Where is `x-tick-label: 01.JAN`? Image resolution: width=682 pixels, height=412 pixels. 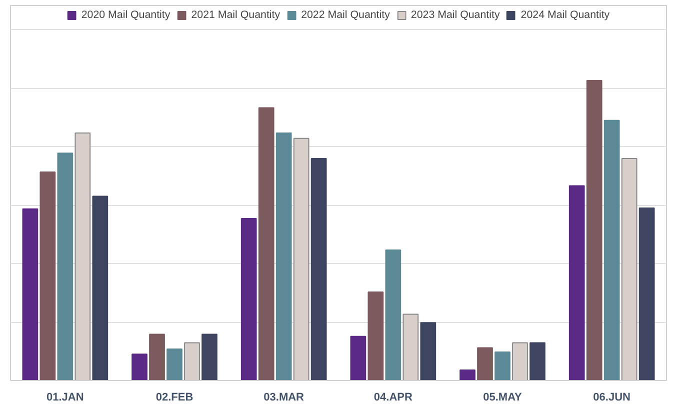 x-tick-label: 01.JAN is located at coordinates (65, 398).